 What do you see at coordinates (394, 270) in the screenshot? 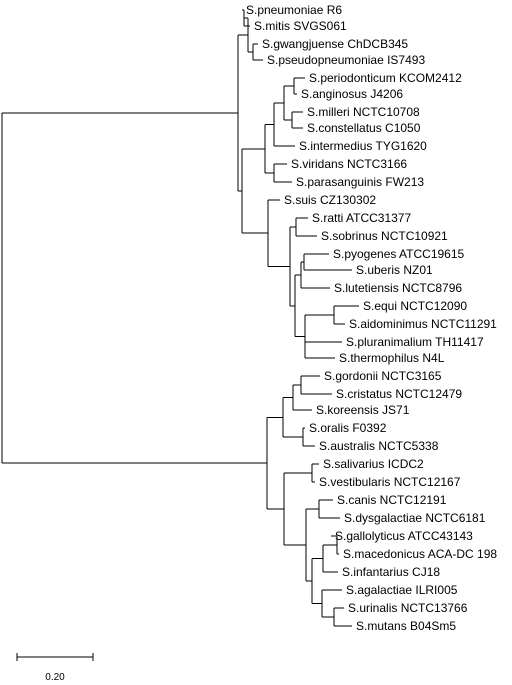
I see `leaf-label: S.uberis NZ01` at bounding box center [394, 270].